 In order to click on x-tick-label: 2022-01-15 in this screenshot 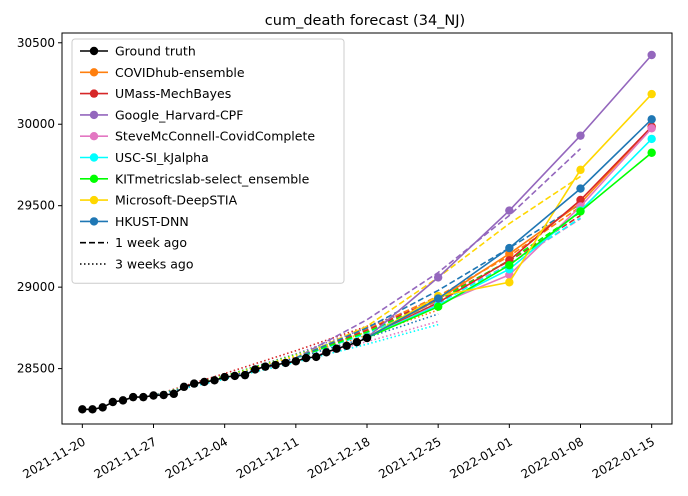, I will do `click(623, 457)`.